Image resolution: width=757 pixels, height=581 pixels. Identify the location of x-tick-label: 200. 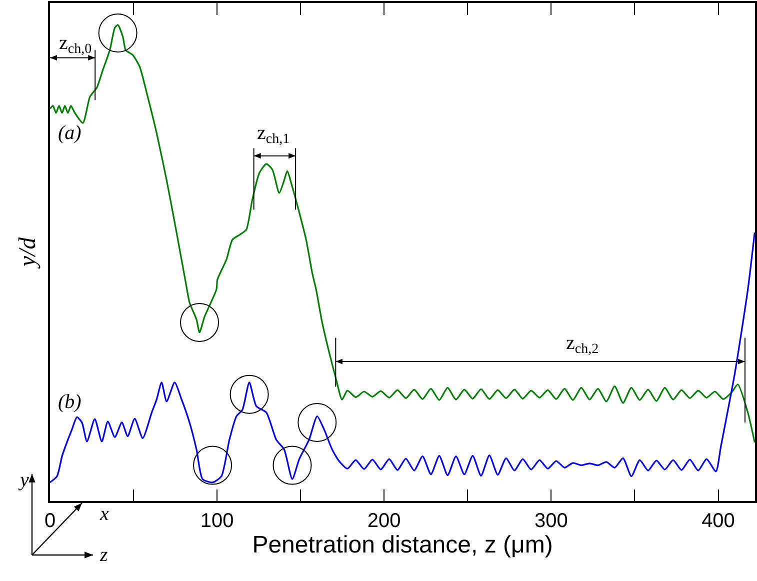
(384, 521).